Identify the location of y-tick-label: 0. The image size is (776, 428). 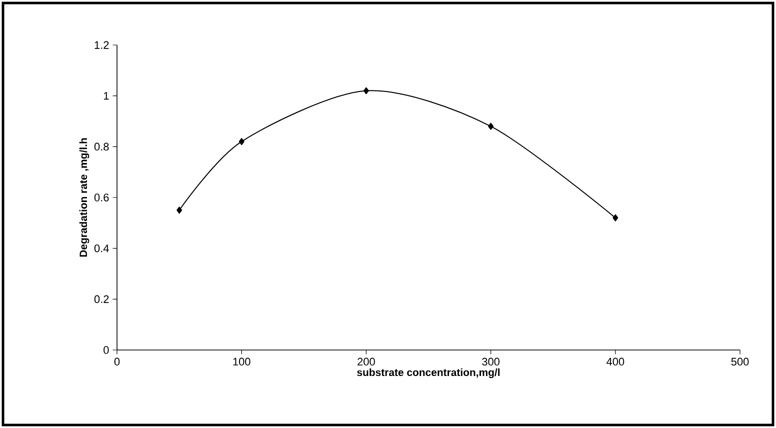
(106, 350).